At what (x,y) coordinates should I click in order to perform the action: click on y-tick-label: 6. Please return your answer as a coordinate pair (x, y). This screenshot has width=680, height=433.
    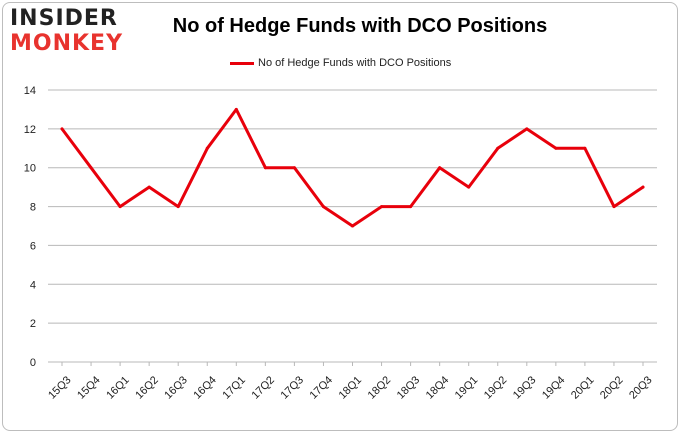
    Looking at the image, I should click on (33, 246).